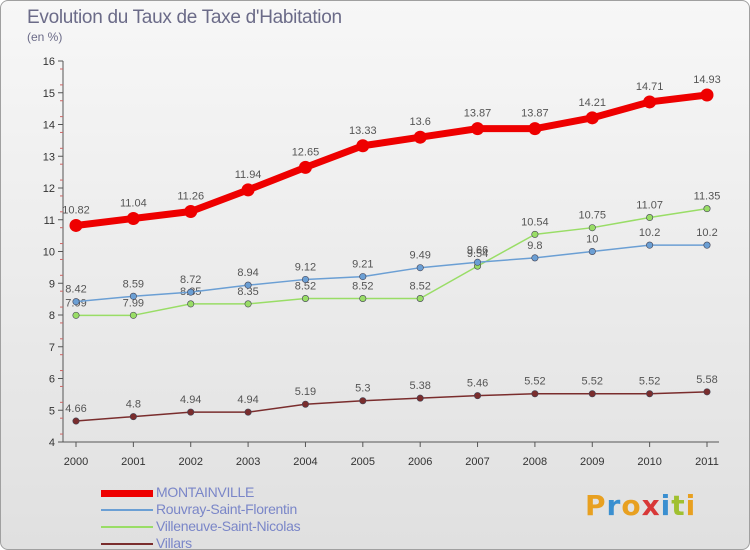 The image size is (750, 550). What do you see at coordinates (592, 462) in the screenshot?
I see `x-tick-label: 2009` at bounding box center [592, 462].